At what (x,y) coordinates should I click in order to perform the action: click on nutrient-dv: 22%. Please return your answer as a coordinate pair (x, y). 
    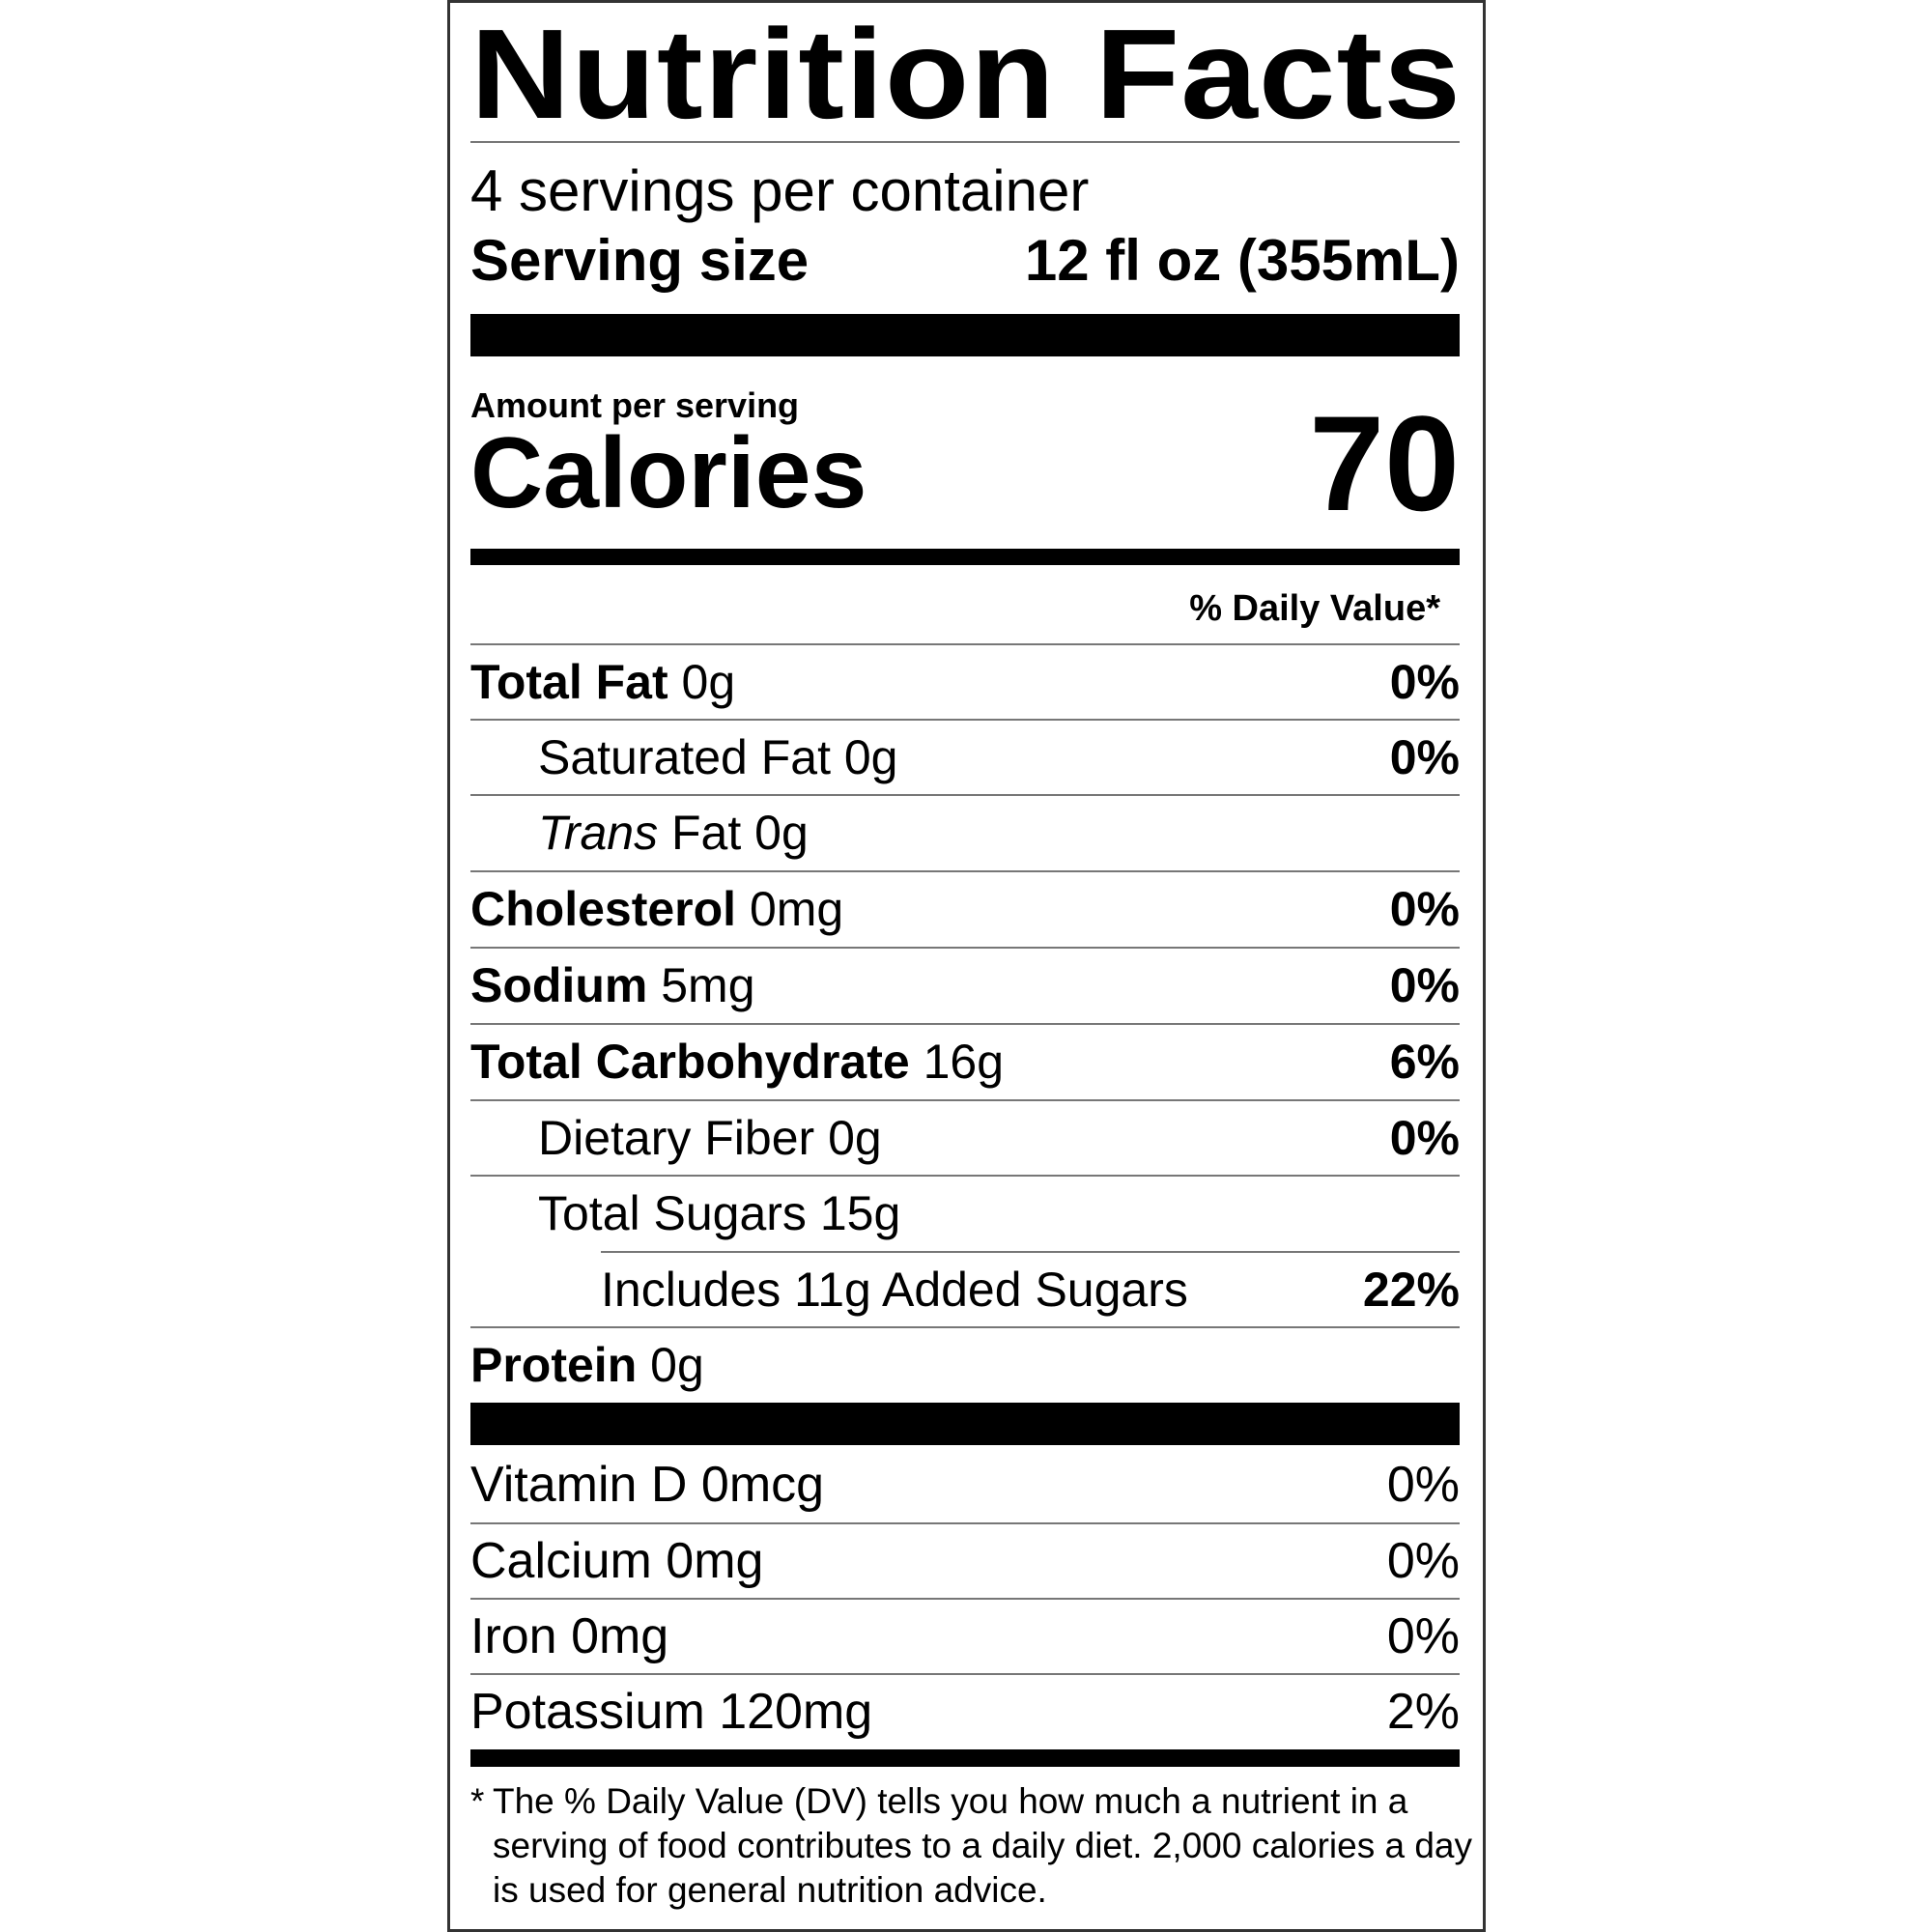
    Looking at the image, I should click on (1411, 1290).